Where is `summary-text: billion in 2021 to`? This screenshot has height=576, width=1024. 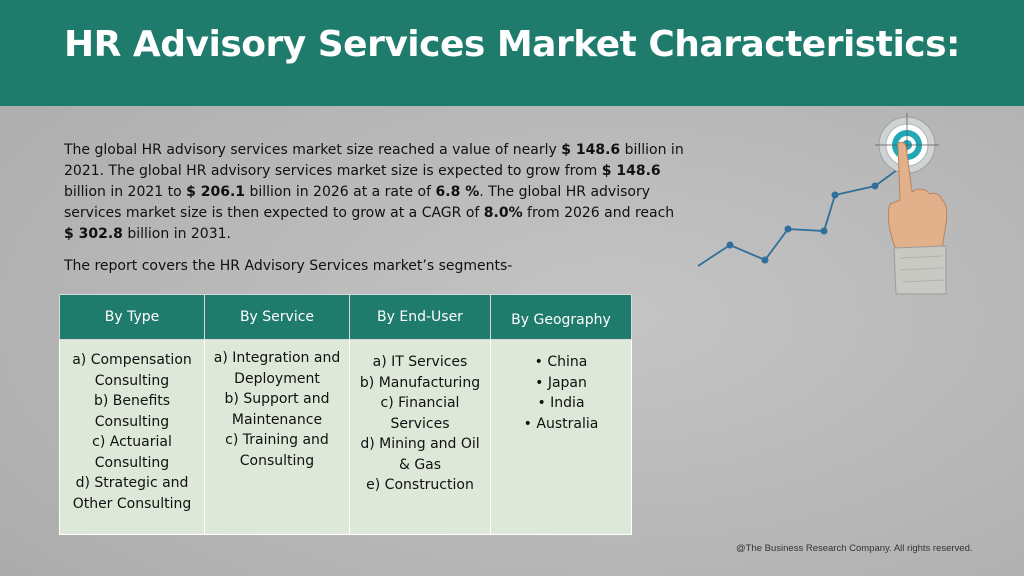
summary-text: billion in 2021 to is located at coordinates (125, 192).